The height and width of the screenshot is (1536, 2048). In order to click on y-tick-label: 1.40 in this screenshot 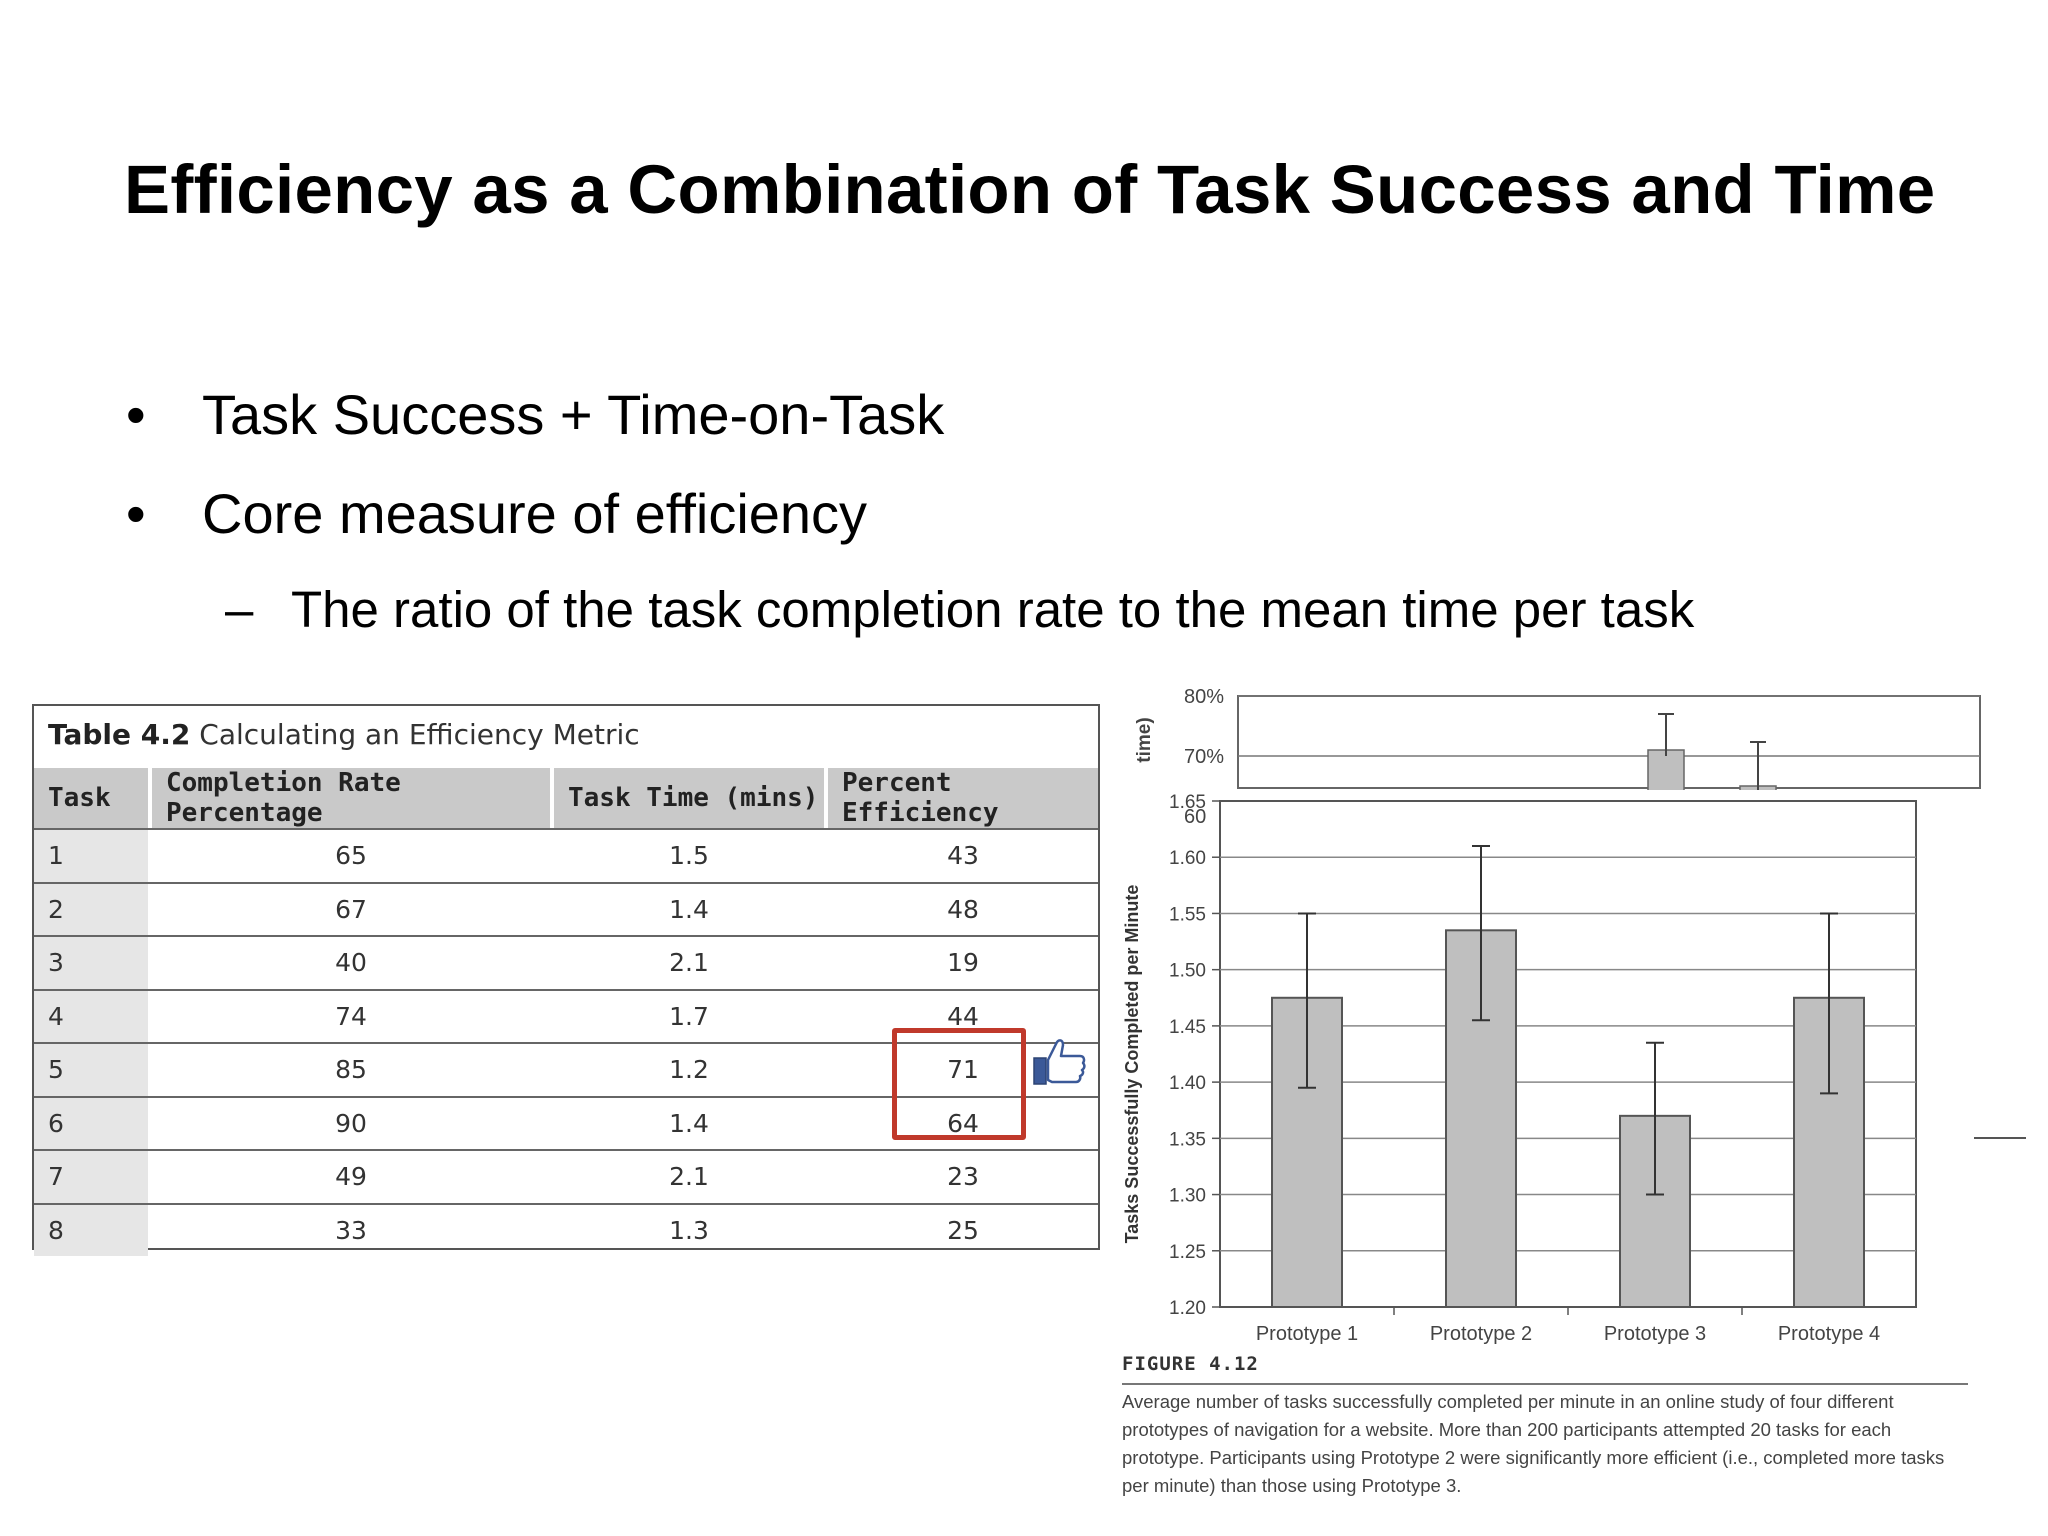, I will do `click(1187, 1083)`.